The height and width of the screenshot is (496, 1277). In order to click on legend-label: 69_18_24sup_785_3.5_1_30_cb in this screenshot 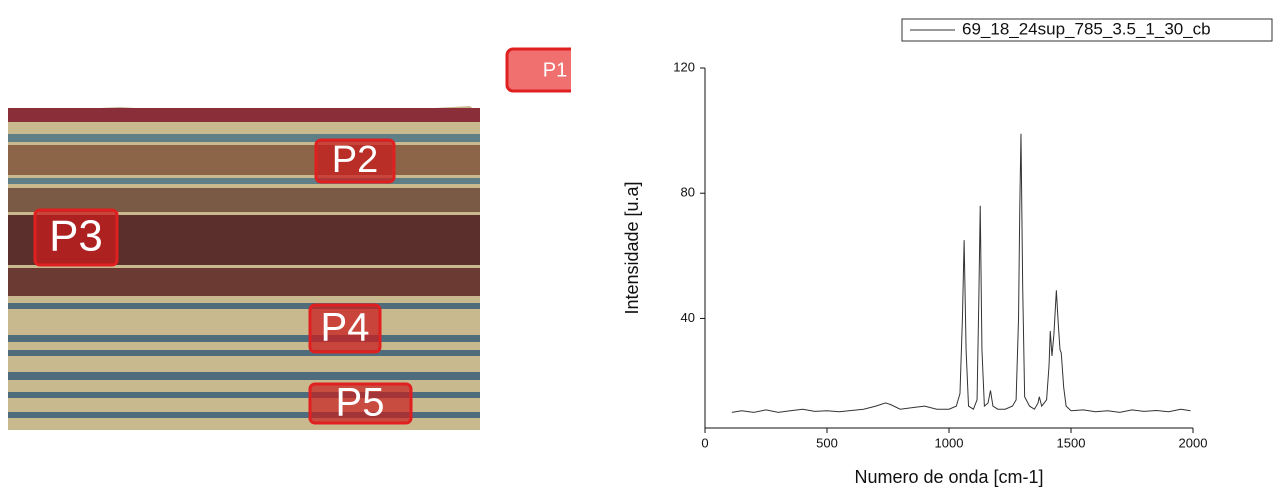, I will do `click(1086, 28)`.